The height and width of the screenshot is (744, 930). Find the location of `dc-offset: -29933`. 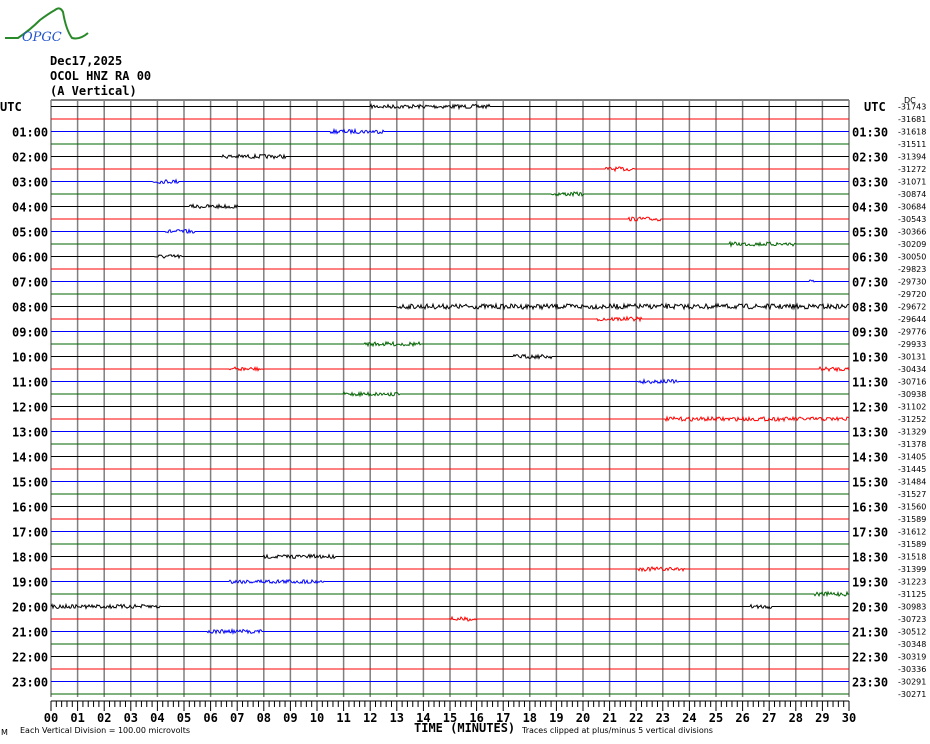

dc-offset: -29933 is located at coordinates (912, 344).